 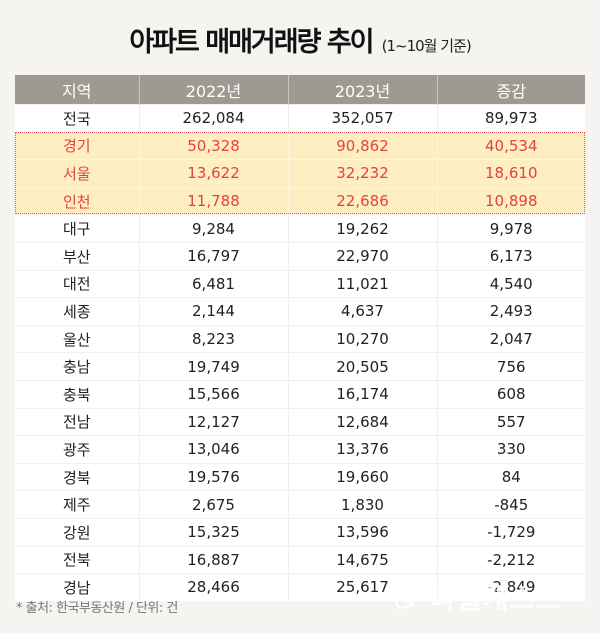 What do you see at coordinates (213, 394) in the screenshot?
I see `value-2022-cell: 15,566` at bounding box center [213, 394].